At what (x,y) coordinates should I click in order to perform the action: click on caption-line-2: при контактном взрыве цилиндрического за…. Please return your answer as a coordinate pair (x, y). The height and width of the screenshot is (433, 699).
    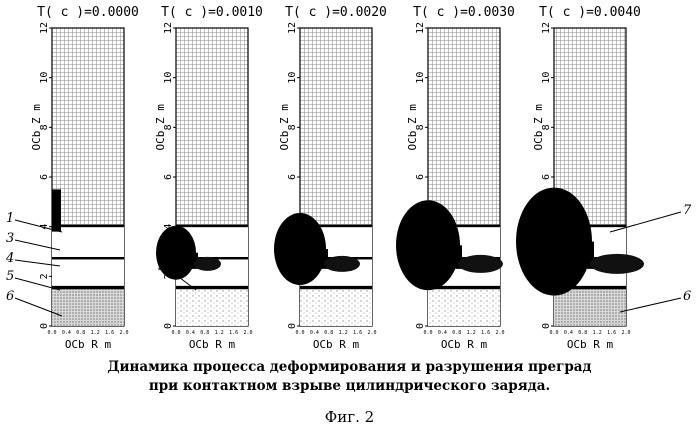
    Looking at the image, I should click on (349, 386).